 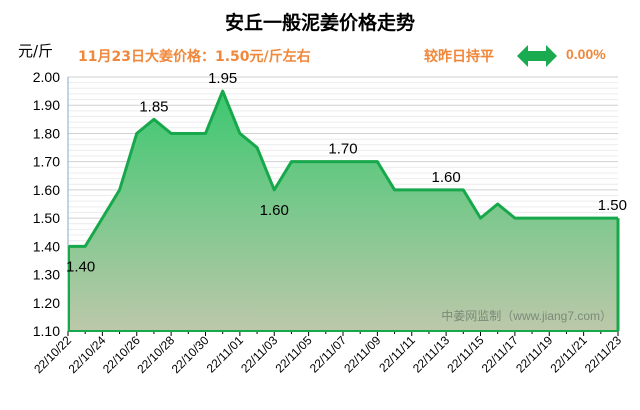 I want to click on y-tick-label: 2.00, so click(x=46, y=77).